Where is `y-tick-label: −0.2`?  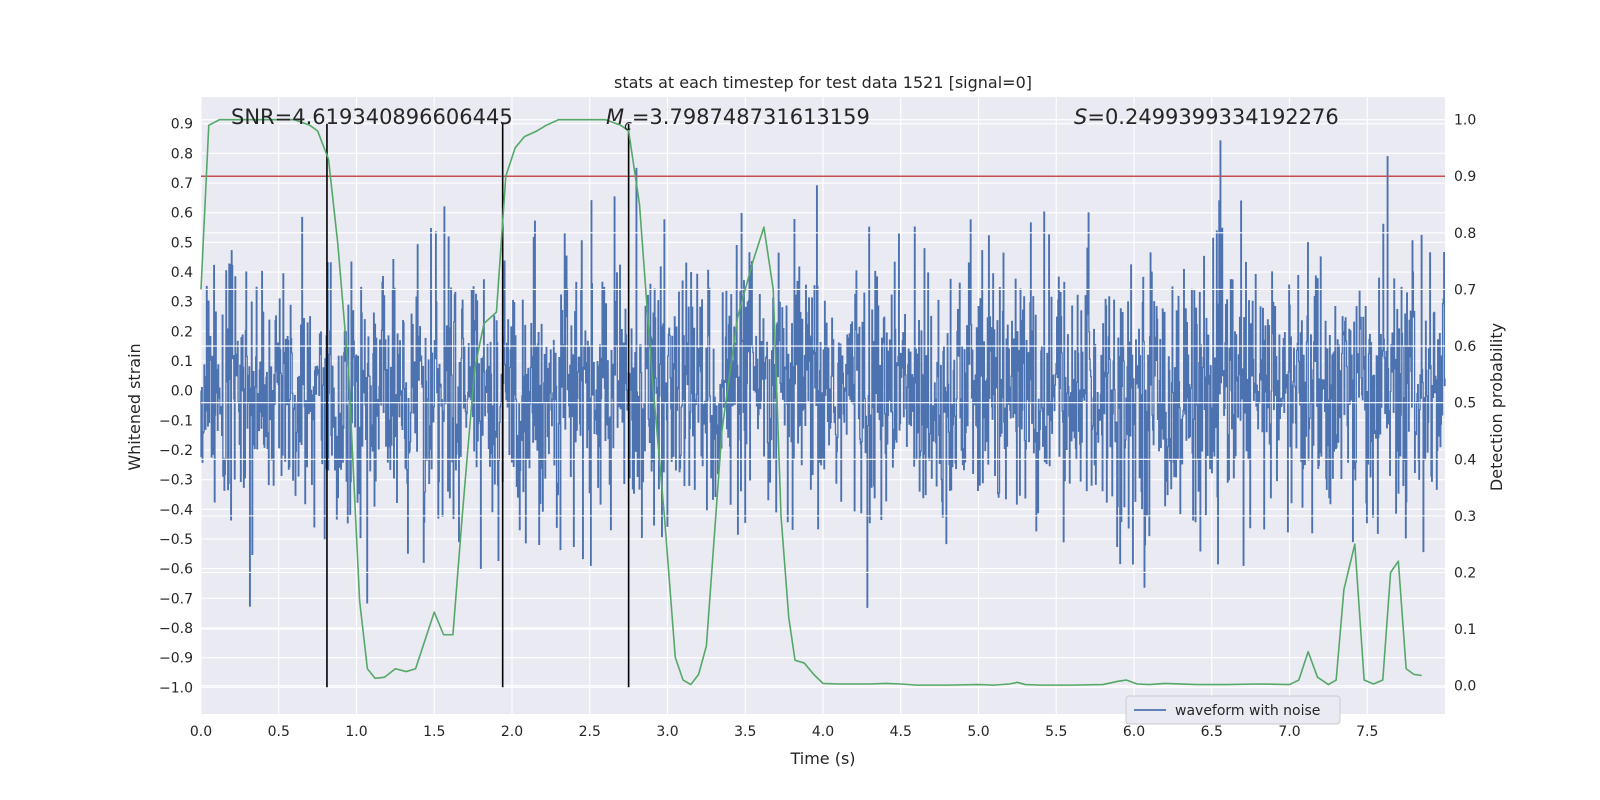
y-tick-label: −0.2 is located at coordinates (176, 451).